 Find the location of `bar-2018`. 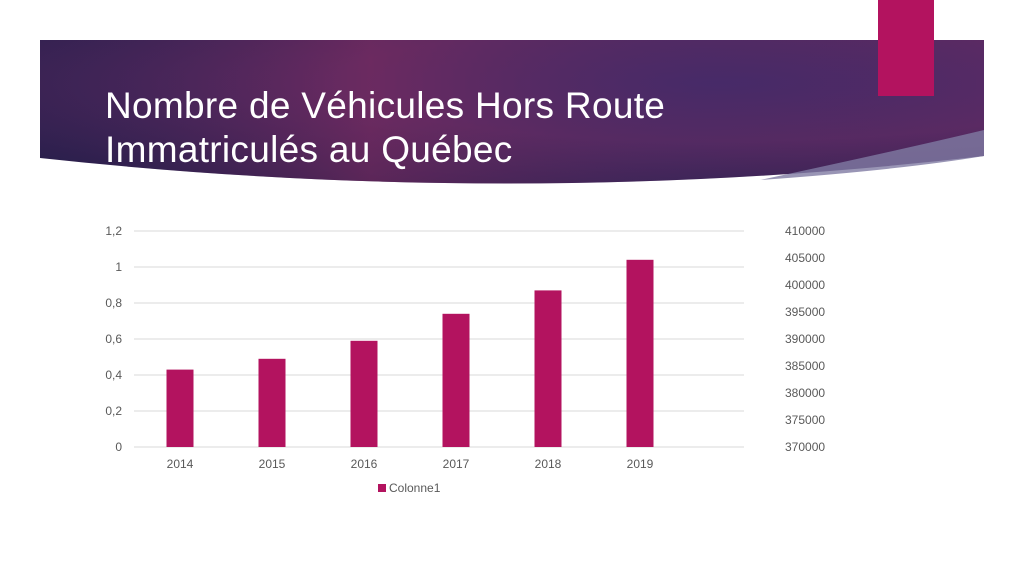

bar-2018 is located at coordinates (548, 368).